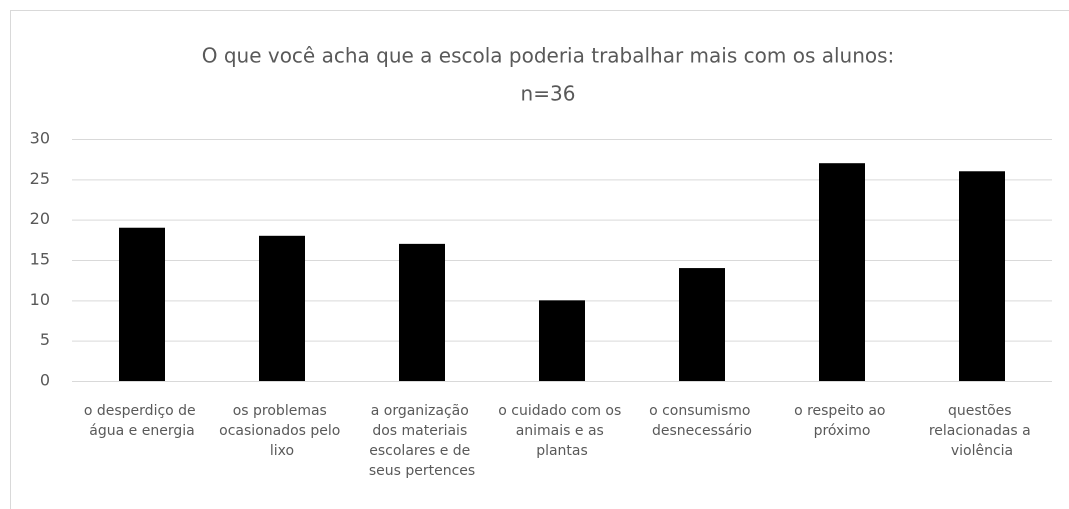  What do you see at coordinates (702, 411) in the screenshot?
I see `label-line: o consumismo` at bounding box center [702, 411].